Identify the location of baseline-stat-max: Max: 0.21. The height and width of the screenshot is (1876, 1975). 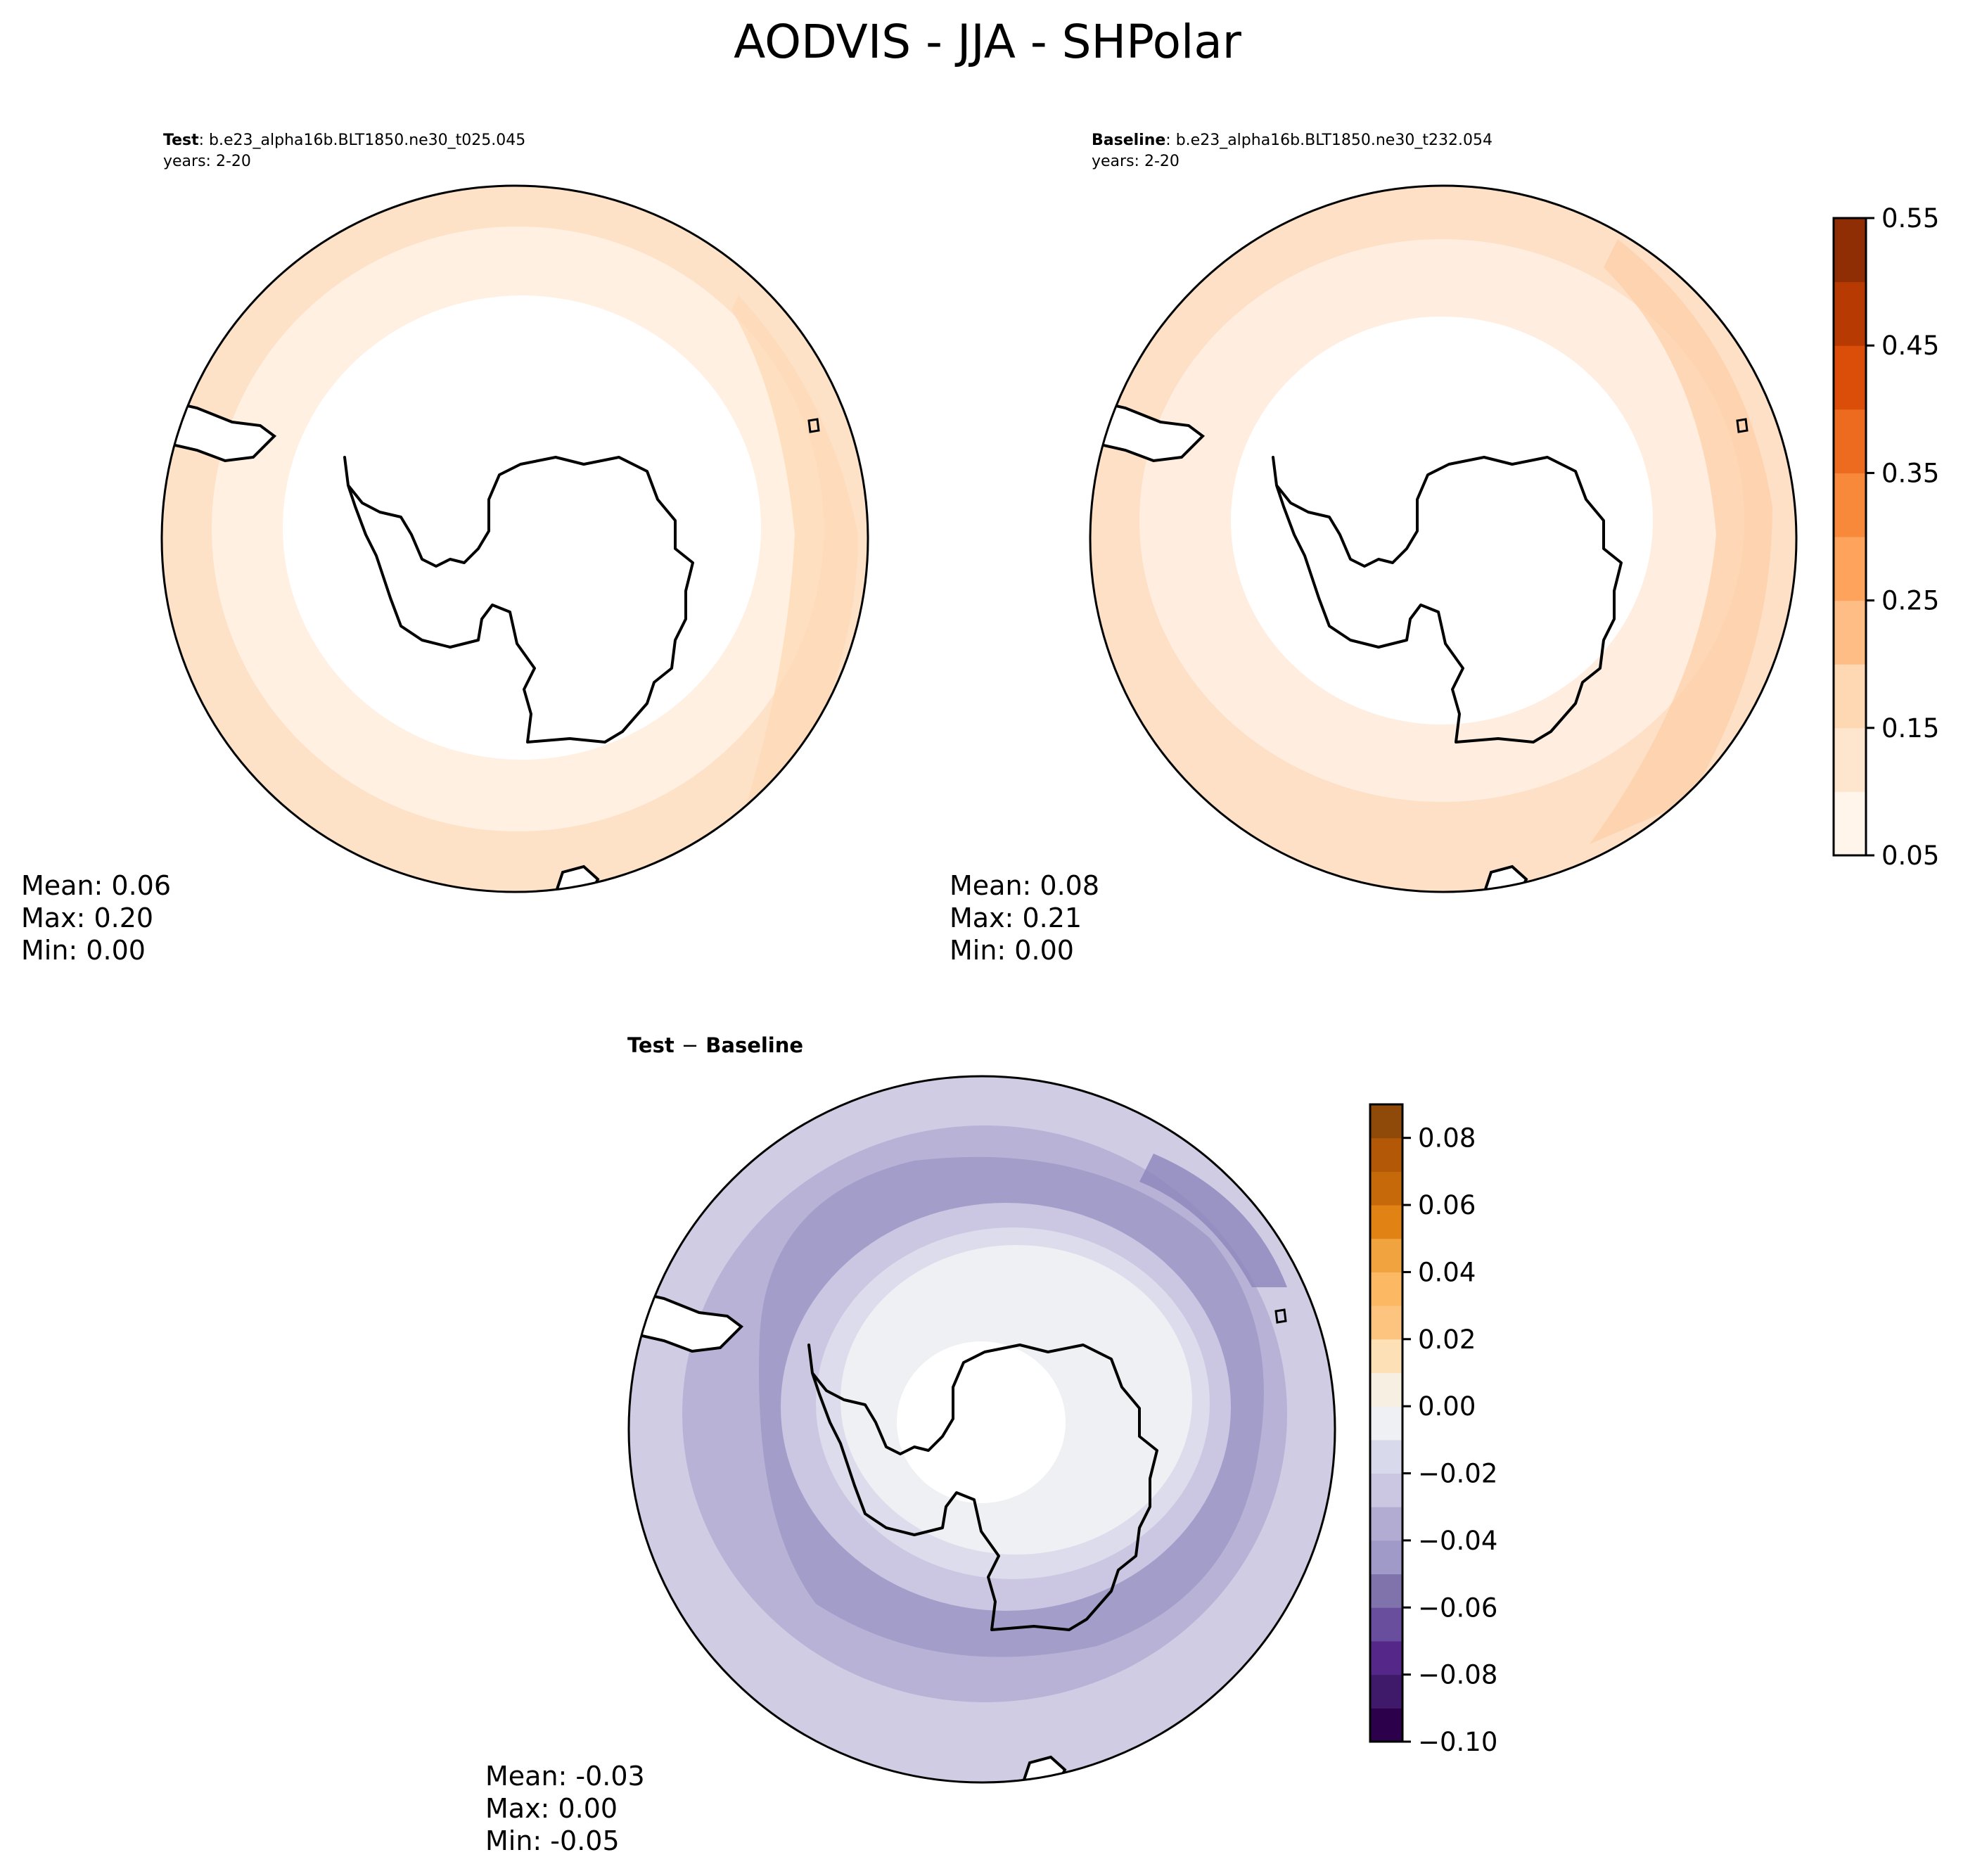
(1016, 917).